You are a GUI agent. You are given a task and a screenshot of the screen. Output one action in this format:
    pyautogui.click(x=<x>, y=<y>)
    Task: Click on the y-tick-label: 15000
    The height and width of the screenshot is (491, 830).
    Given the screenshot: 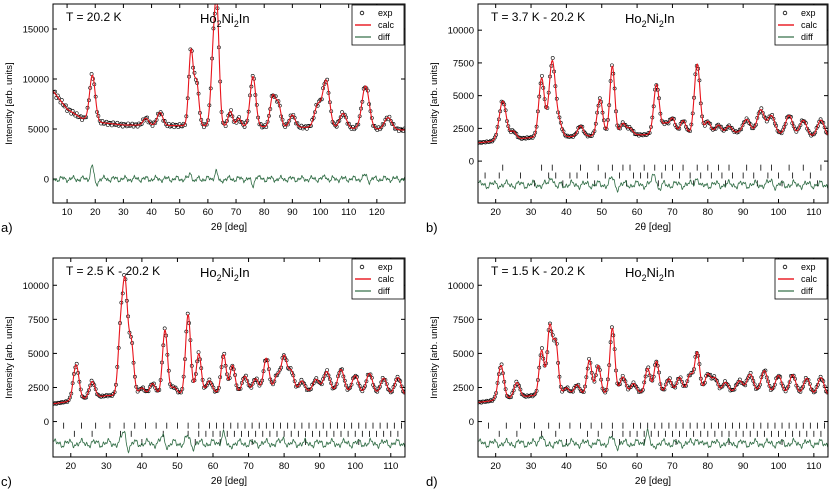 What is the action you would take?
    pyautogui.click(x=36, y=30)
    